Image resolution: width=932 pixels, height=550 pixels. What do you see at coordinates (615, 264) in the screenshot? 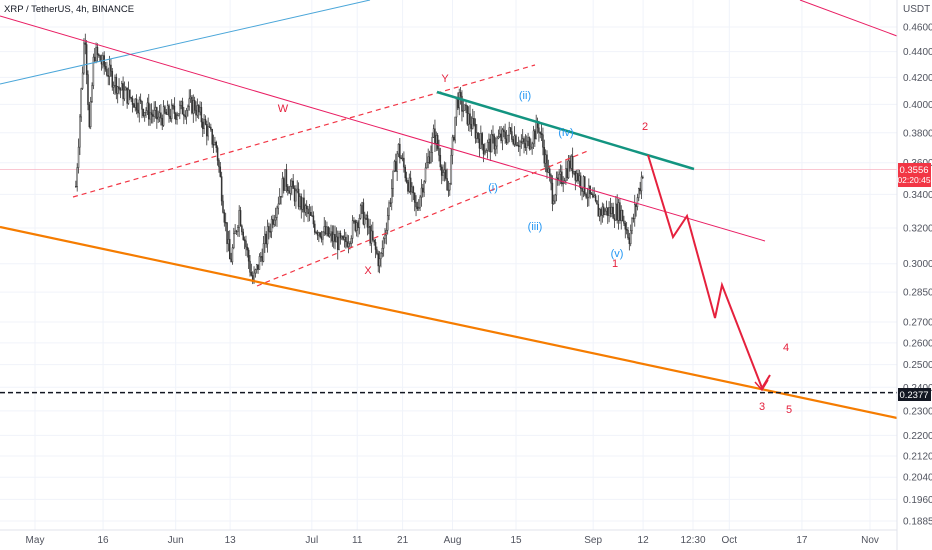
I see `wave-label-red: 1` at bounding box center [615, 264].